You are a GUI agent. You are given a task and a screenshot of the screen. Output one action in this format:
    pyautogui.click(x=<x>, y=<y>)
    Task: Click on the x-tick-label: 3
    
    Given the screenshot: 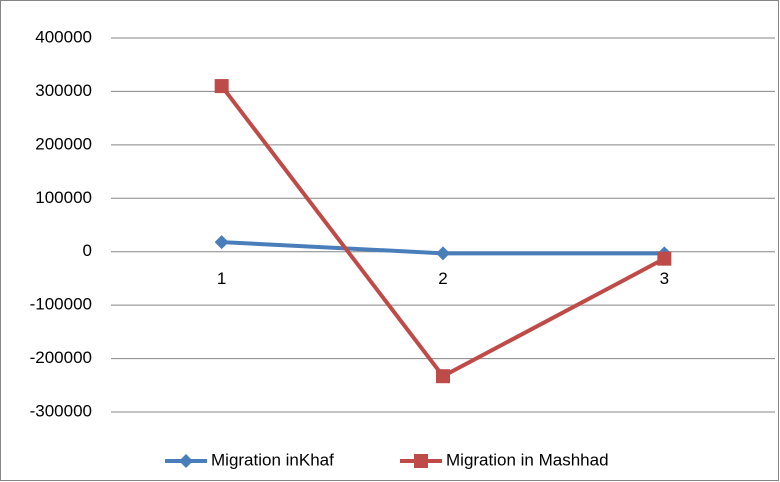 What is the action you would take?
    pyautogui.click(x=664, y=278)
    